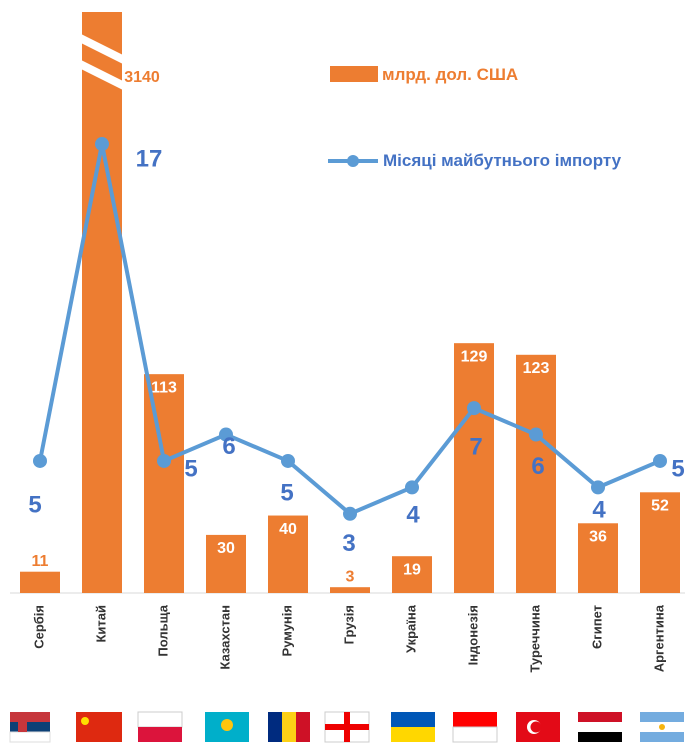  Describe the element at coordinates (412, 569) in the screenshot. I see `bar-label: 19` at that location.